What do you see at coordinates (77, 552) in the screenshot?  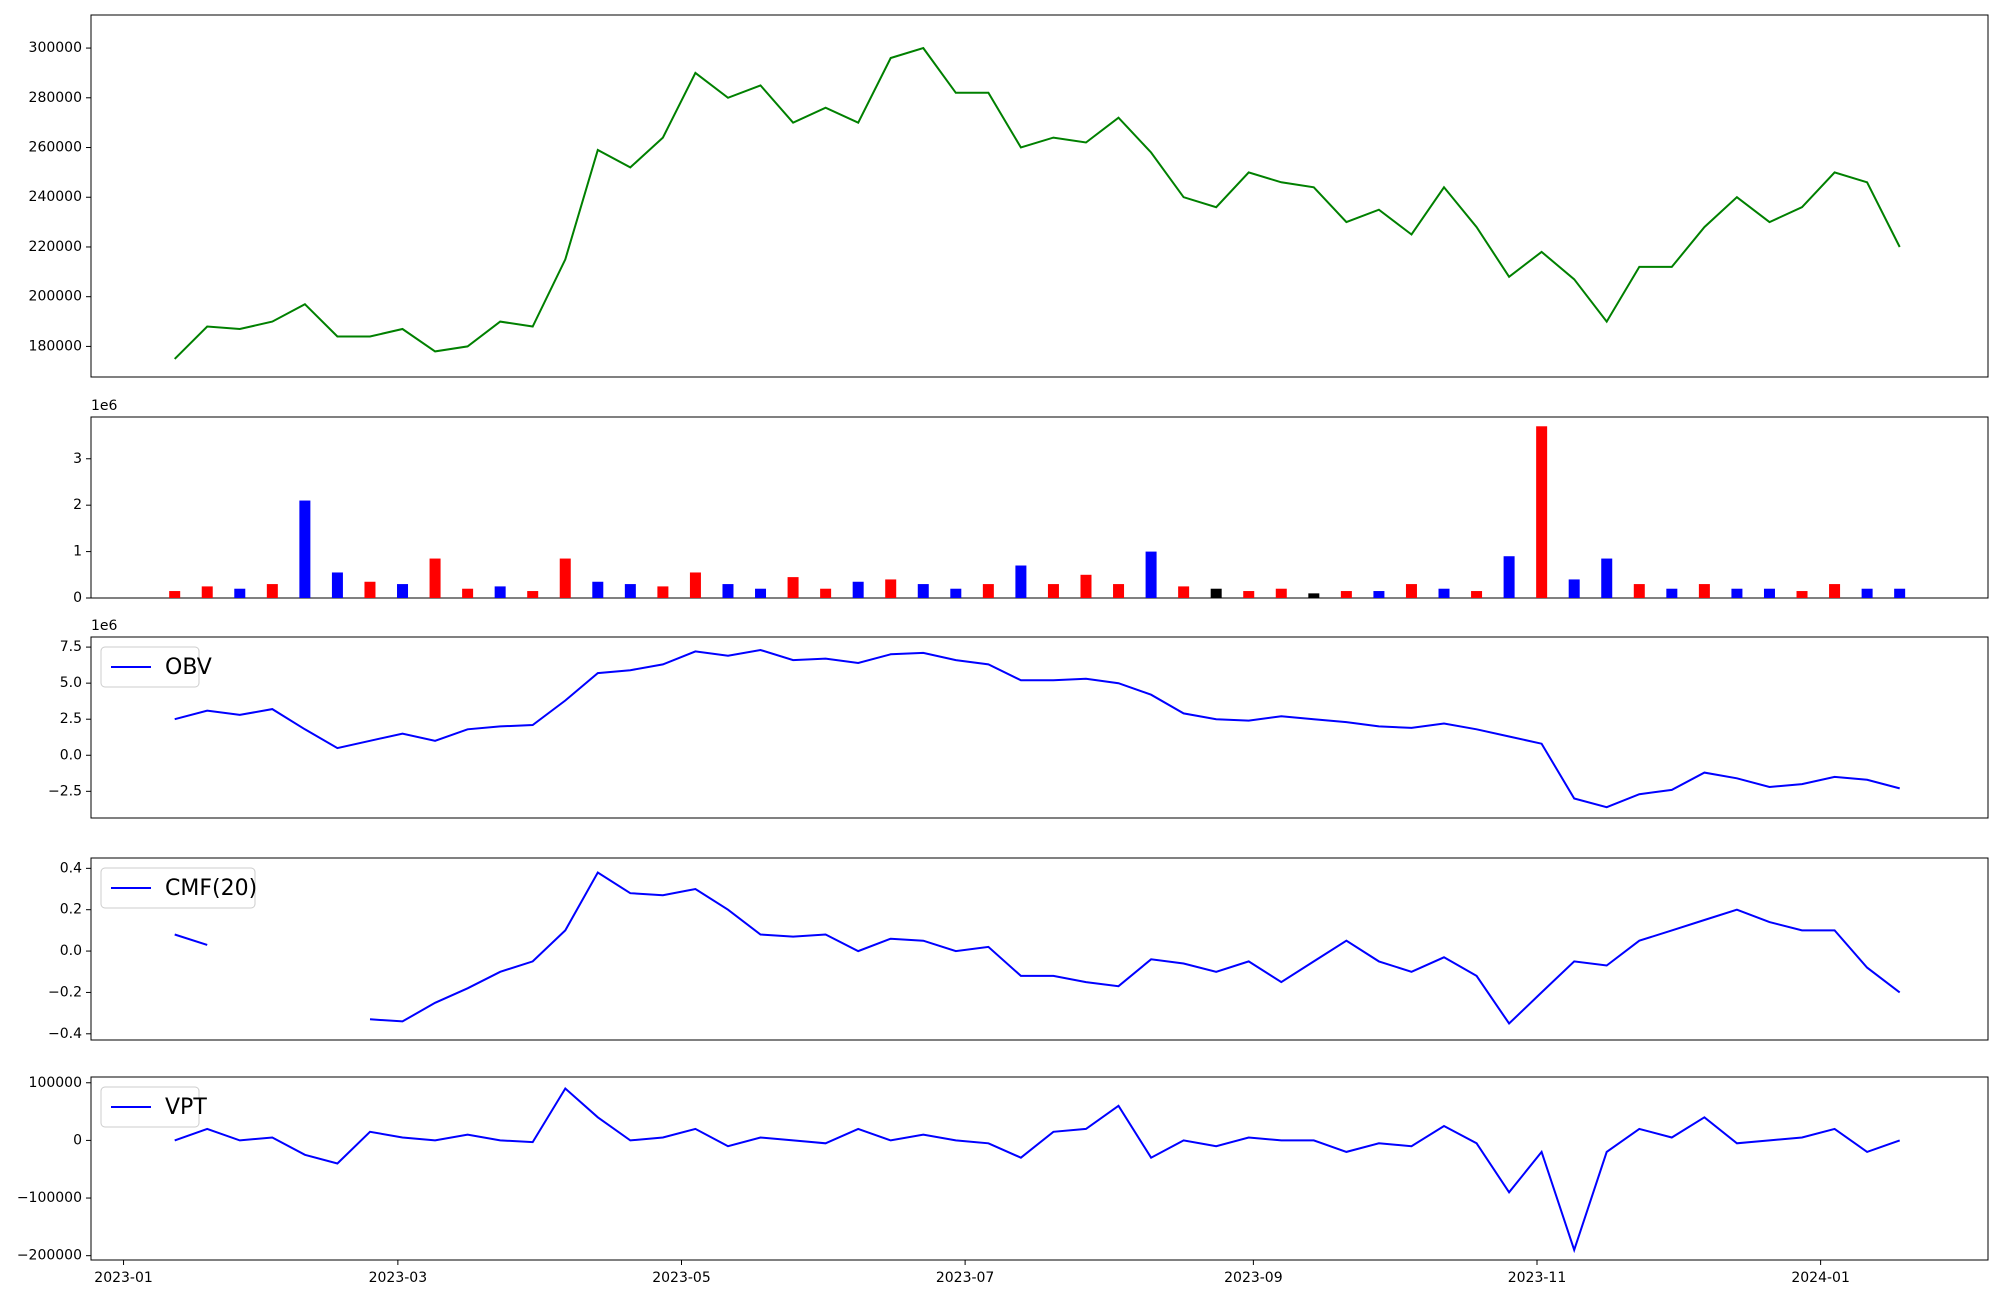 I see `y-tick-label: 1` at bounding box center [77, 552].